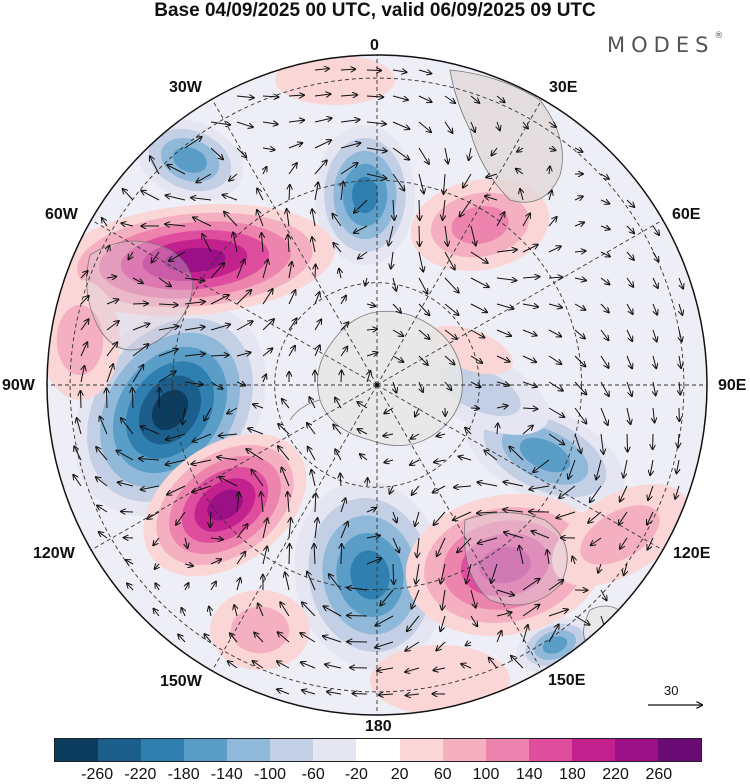 The height and width of the screenshot is (784, 750). What do you see at coordinates (658, 775) in the screenshot?
I see `colorbar-tick-label: 260` at bounding box center [658, 775].